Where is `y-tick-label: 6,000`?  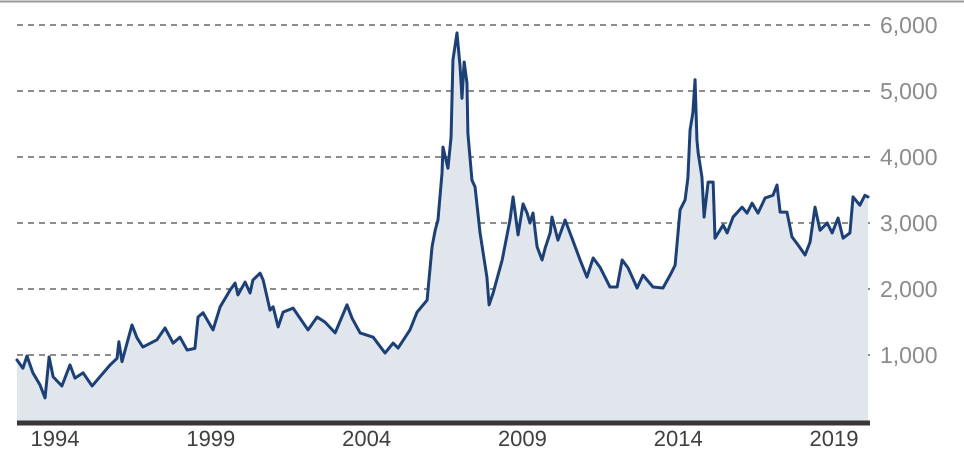 y-tick-label: 6,000 is located at coordinates (909, 25).